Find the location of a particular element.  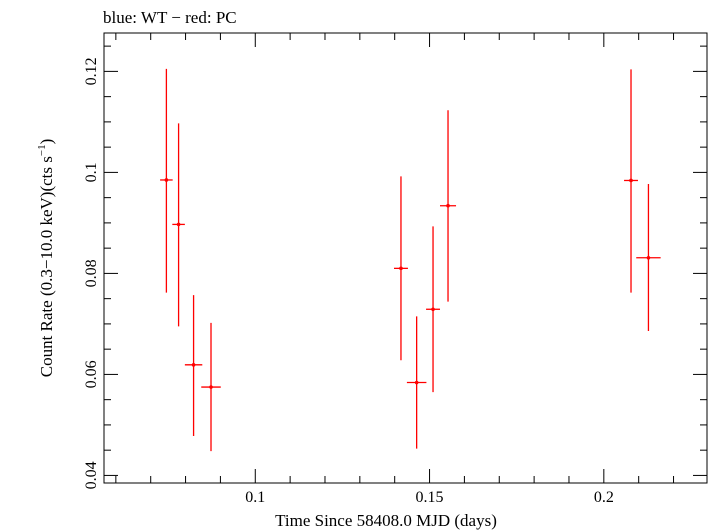

y-axis-label-main: Count Rate (0.3−10.0 keV)(cts s is located at coordinates (46, 266).